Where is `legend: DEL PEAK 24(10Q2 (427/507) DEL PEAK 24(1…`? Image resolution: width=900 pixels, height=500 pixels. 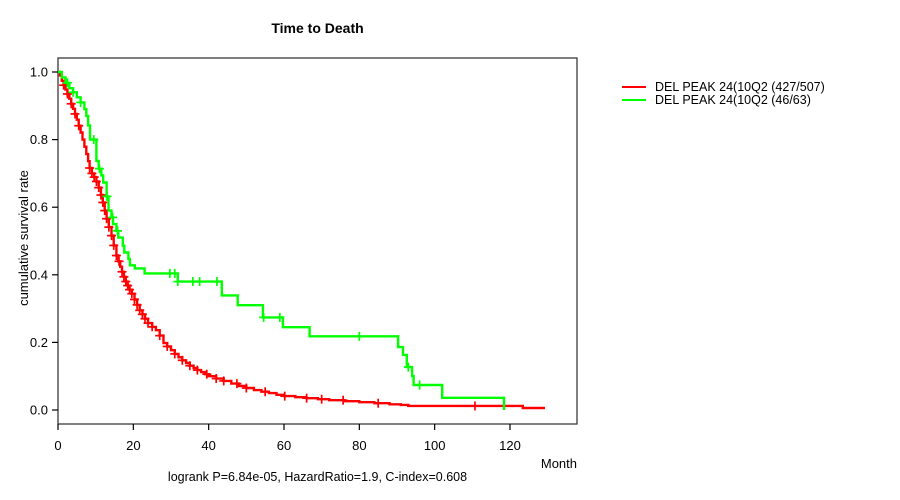
legend: DEL PEAK 24(10Q2 (427/507) DEL PEAK 24(1… is located at coordinates (723, 93).